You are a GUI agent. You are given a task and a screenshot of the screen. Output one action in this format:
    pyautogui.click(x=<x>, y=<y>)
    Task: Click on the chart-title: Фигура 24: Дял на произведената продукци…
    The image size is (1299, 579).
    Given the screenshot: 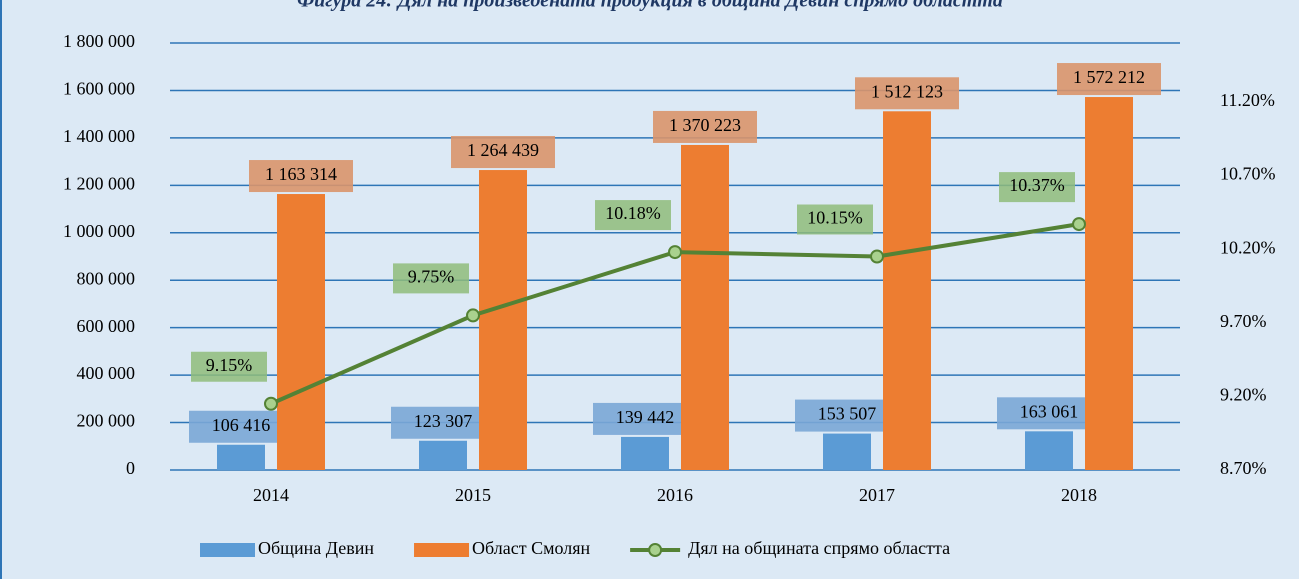 What is the action you would take?
    pyautogui.click(x=650, y=6)
    